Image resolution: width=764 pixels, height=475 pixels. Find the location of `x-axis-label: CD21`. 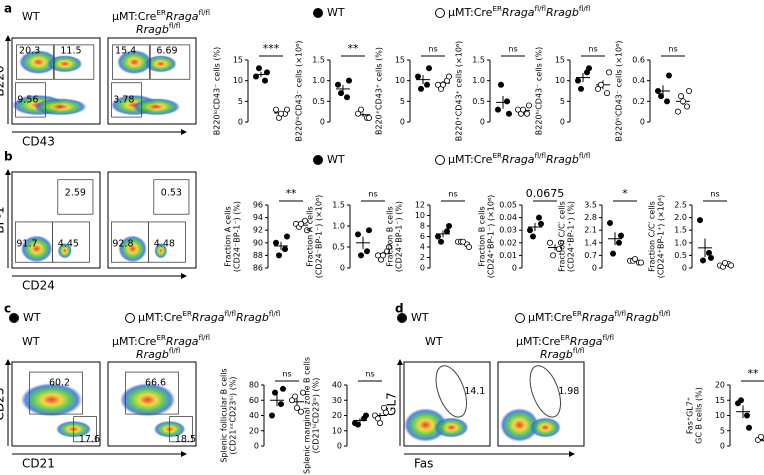

x-axis-label: CD21 is located at coordinates (38, 464).